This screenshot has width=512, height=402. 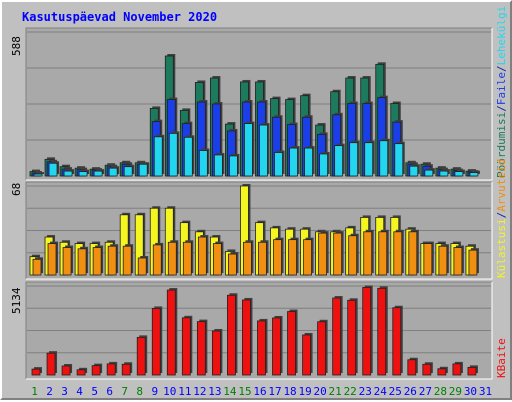 What do you see at coordinates (169, 391) in the screenshot?
I see `x-tick-label-10: 10` at bounding box center [169, 391].